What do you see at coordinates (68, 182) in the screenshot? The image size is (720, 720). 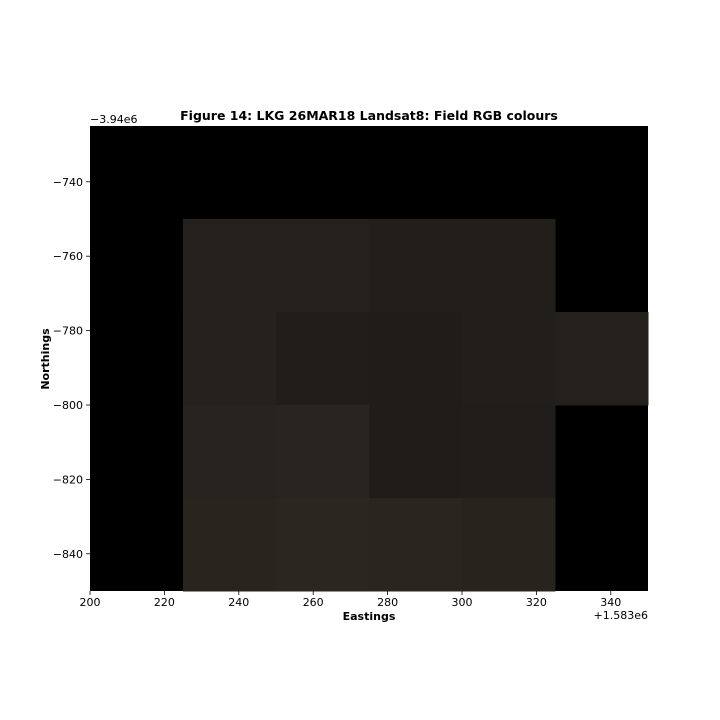 I see `y-tick-label: −740` at bounding box center [68, 182].